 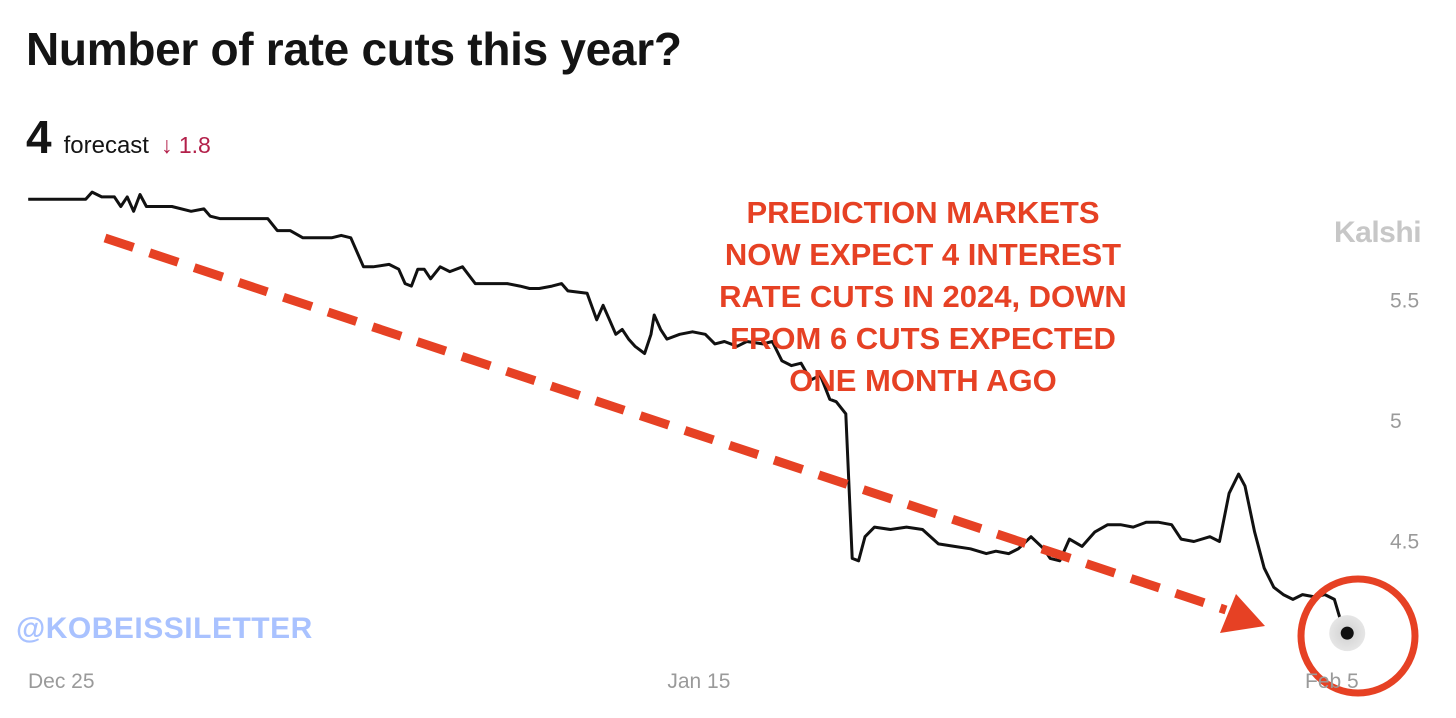 What do you see at coordinates (106, 145) in the screenshot?
I see `forecast-label: forecast` at bounding box center [106, 145].